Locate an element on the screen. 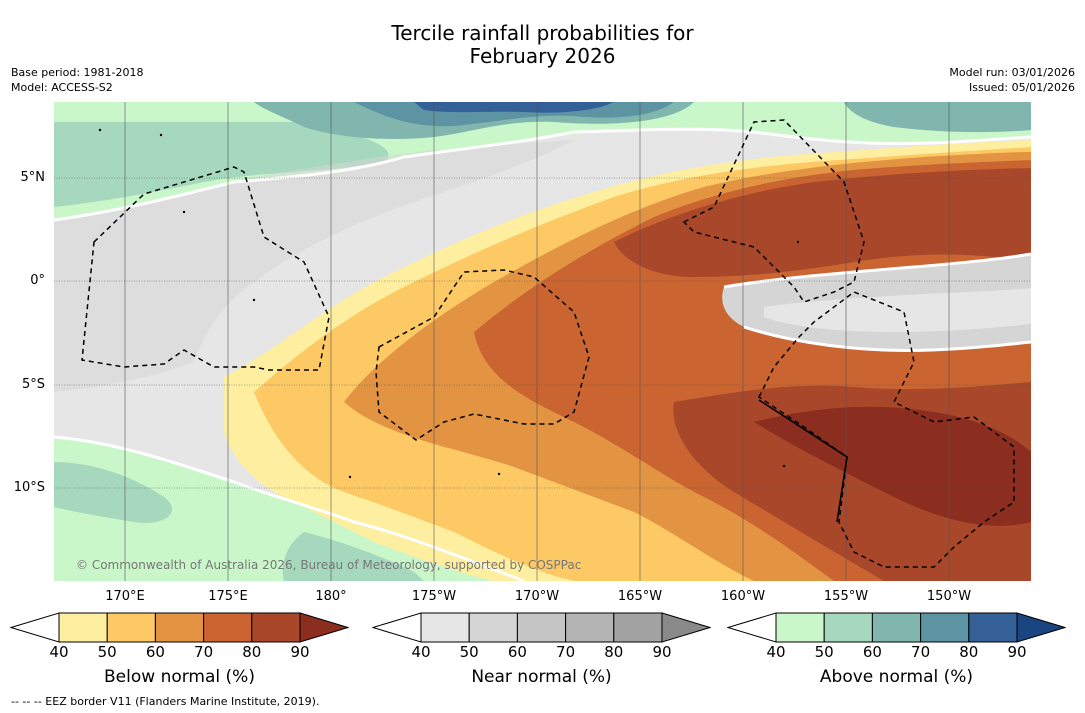 This screenshot has width=1085, height=713. model-run-date: Model run: 03/01/2026 is located at coordinates (1012, 72).